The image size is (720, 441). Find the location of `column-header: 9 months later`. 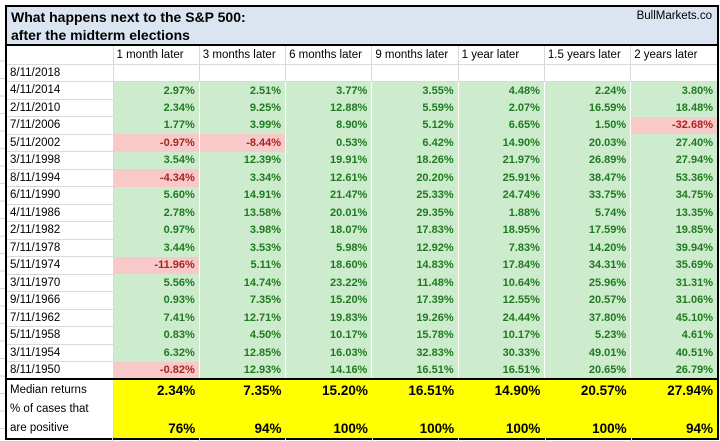

column-header: 9 months later is located at coordinates (415, 55).